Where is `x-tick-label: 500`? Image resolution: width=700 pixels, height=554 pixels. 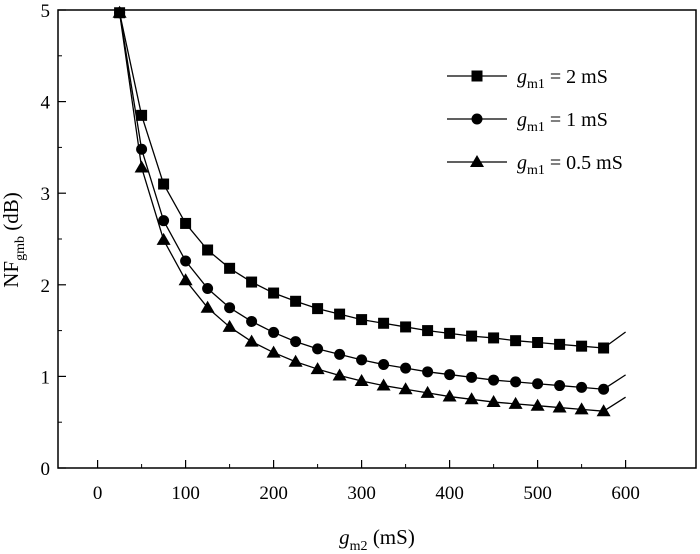 x-tick-label: 500 is located at coordinates (537, 493).